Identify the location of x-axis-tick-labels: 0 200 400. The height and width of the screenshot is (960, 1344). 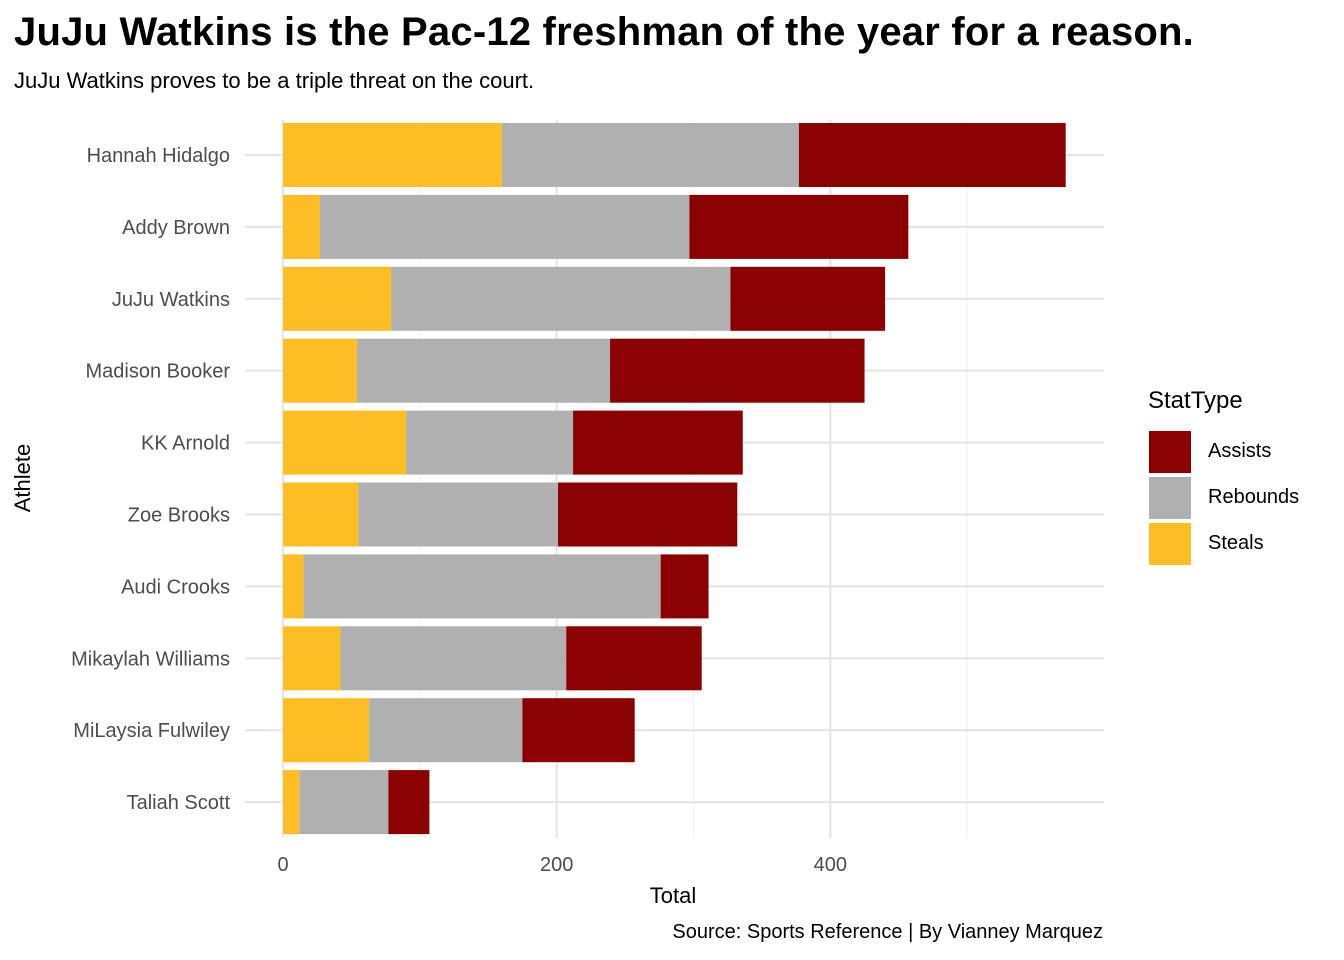
(562, 865).